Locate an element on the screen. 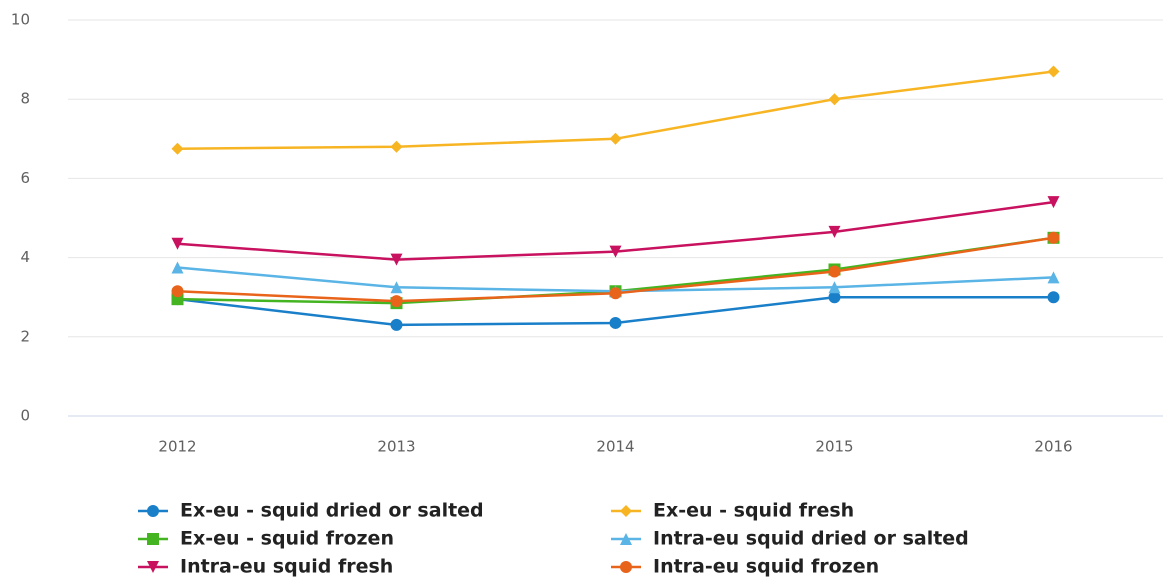 The width and height of the screenshot is (1163, 585). y-tick-label: 2 is located at coordinates (25, 336).